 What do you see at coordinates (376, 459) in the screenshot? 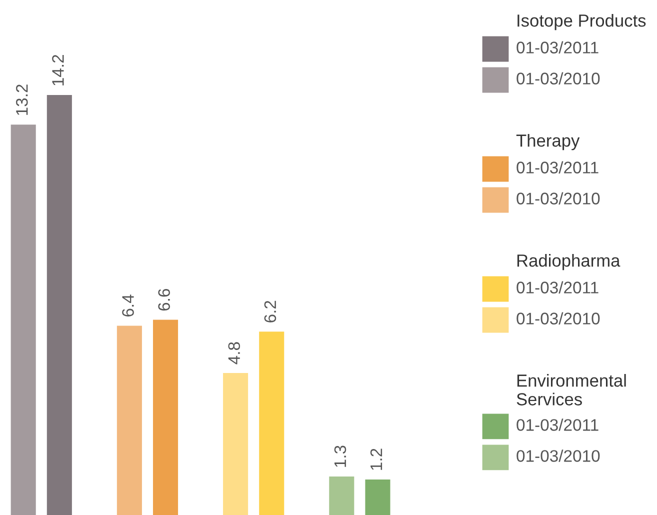
I see `data-label: 1.2` at bounding box center [376, 459].